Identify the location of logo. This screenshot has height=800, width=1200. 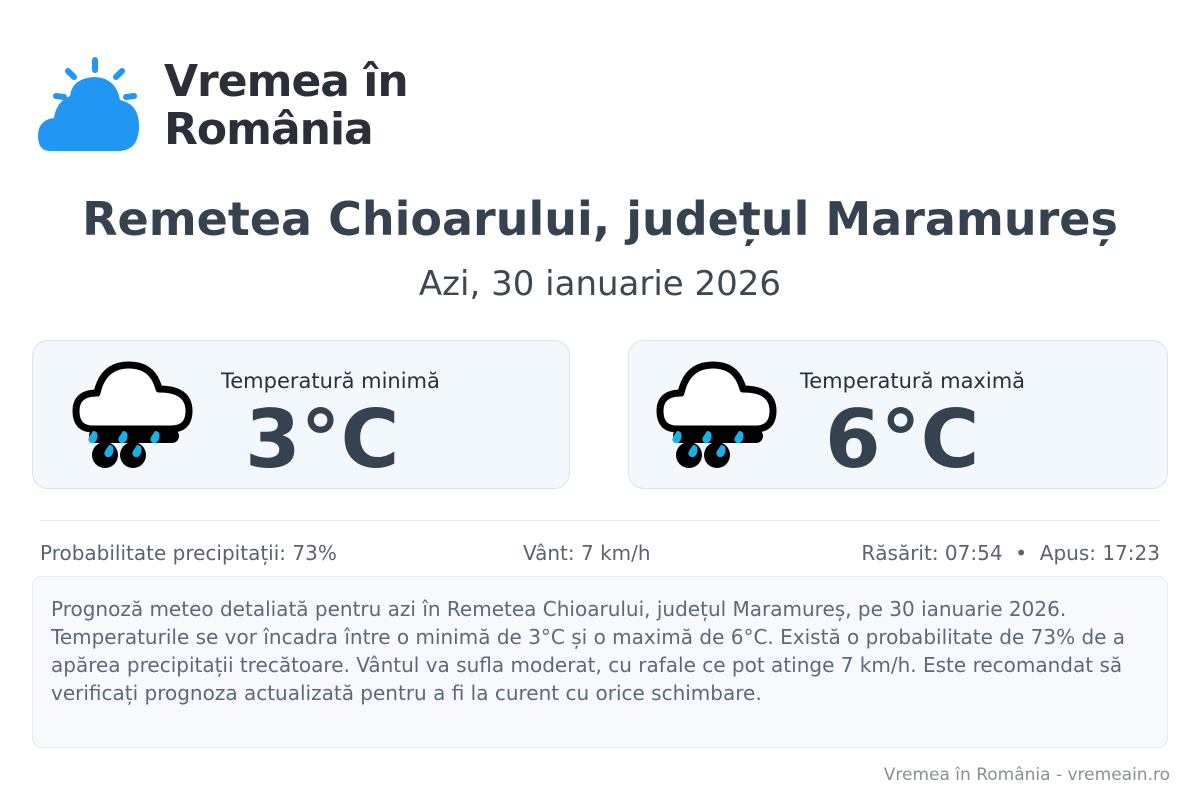
(236, 109).